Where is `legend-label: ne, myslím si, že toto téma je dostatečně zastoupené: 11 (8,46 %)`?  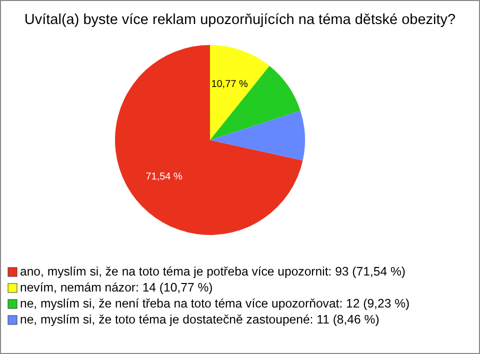
legend-label: ne, myslím si, že toto téma je dostatečně zastoupené: 11 (8,46 %) is located at coordinates (200, 319).